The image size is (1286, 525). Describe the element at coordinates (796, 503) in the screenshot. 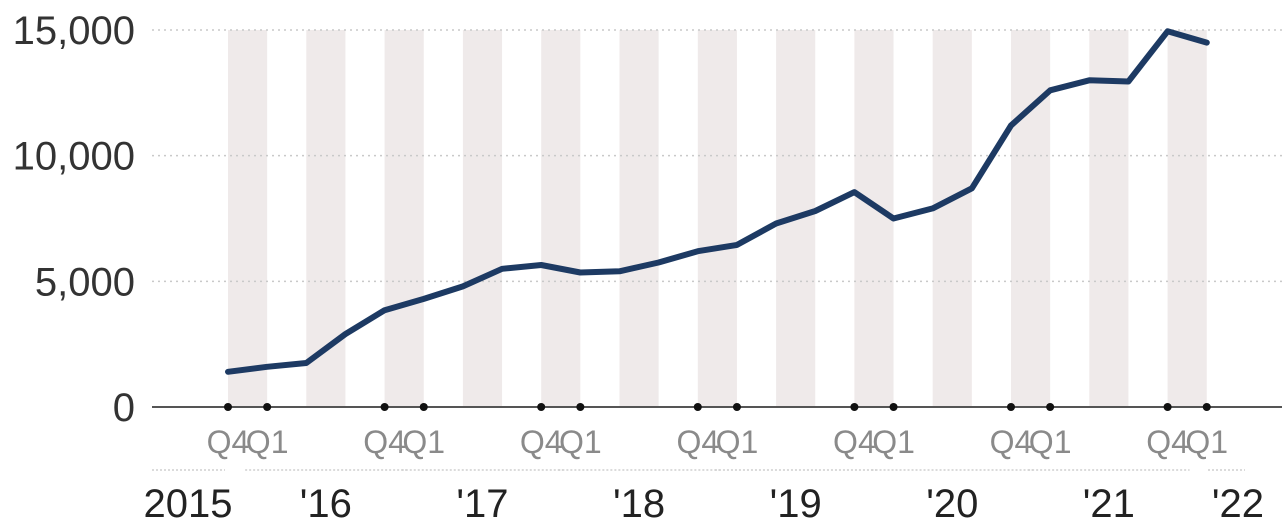

I see `x-year-label: '19` at that location.